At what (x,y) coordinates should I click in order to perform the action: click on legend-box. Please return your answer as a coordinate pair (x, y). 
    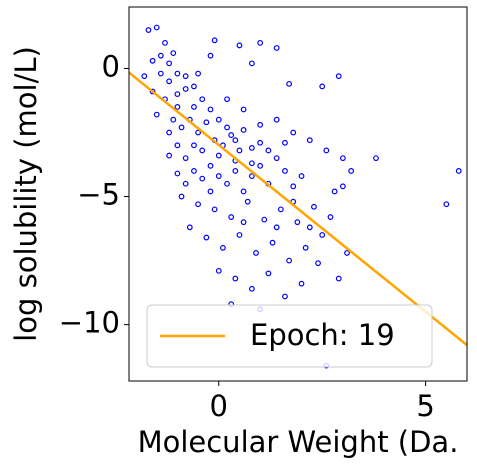
    Looking at the image, I should click on (289, 336).